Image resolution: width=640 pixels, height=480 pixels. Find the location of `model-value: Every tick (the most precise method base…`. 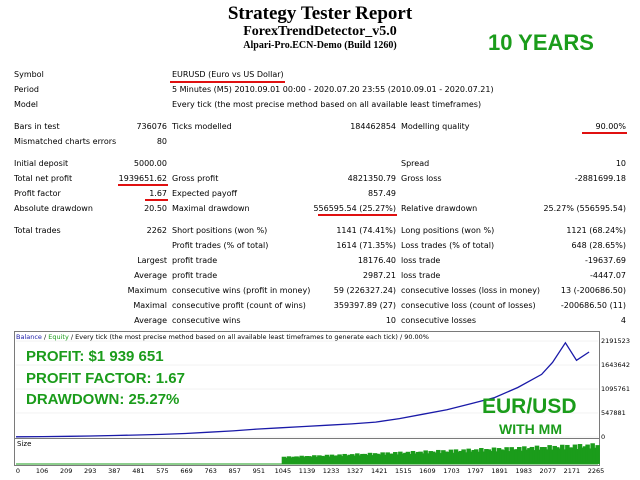

model-value: Every tick (the most precise method base… is located at coordinates (327, 104).